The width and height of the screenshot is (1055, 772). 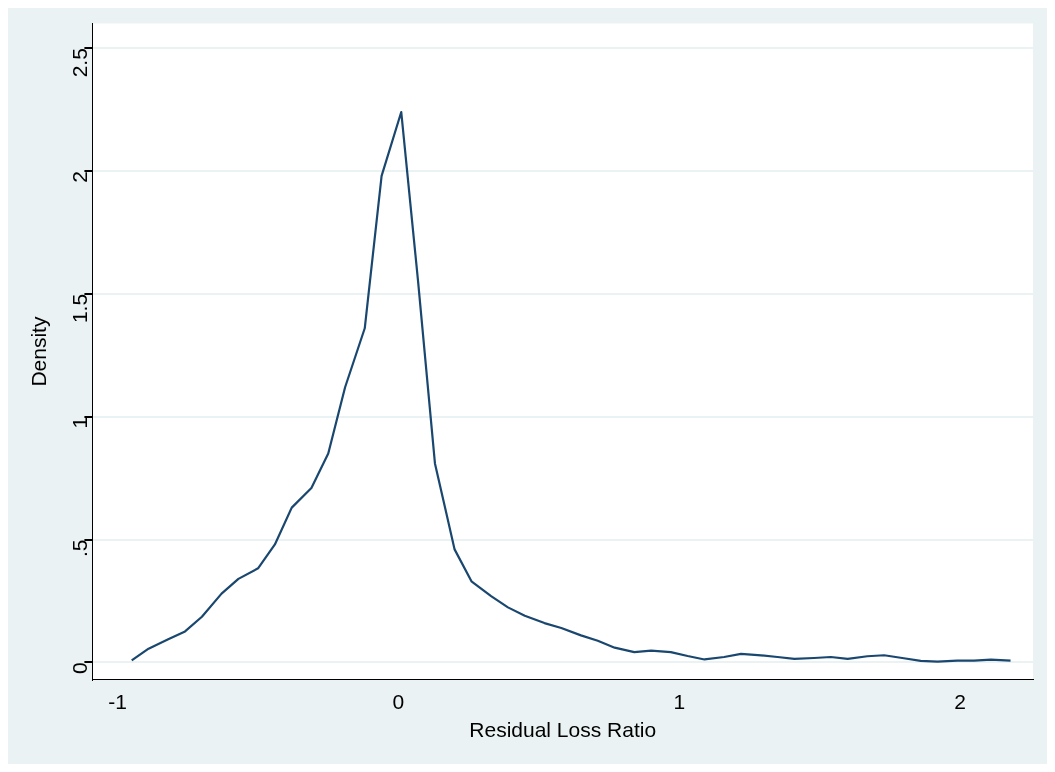 I want to click on y-tick-label: 2.5, so click(x=80, y=63).